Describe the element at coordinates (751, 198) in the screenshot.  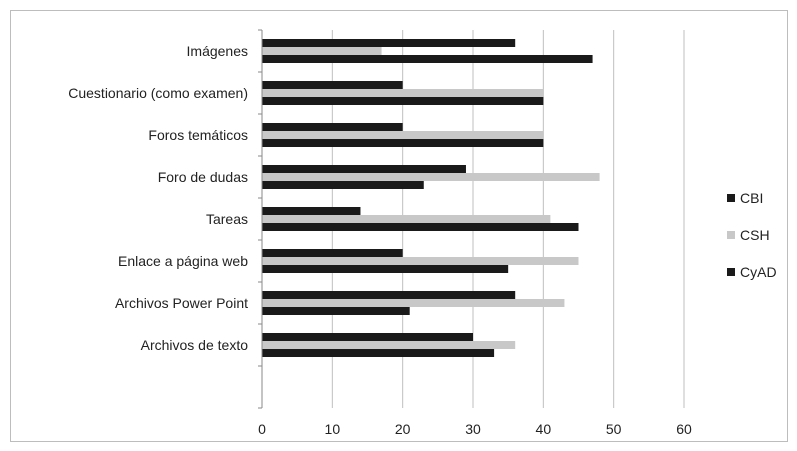
I see `legend-label-cbi: CBI` at that location.